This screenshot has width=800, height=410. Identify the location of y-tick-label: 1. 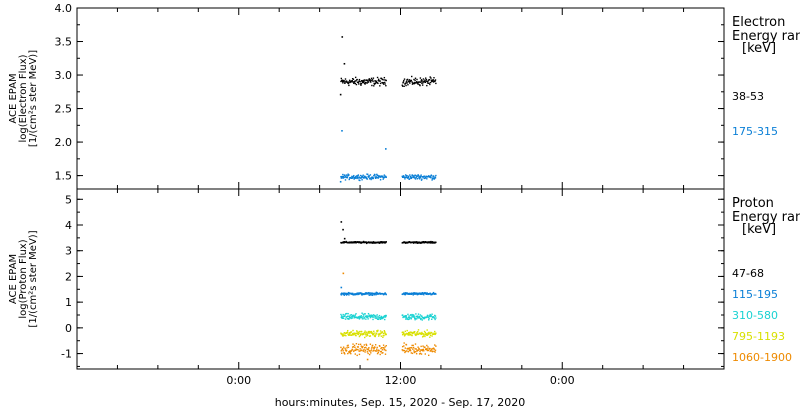
(68, 302).